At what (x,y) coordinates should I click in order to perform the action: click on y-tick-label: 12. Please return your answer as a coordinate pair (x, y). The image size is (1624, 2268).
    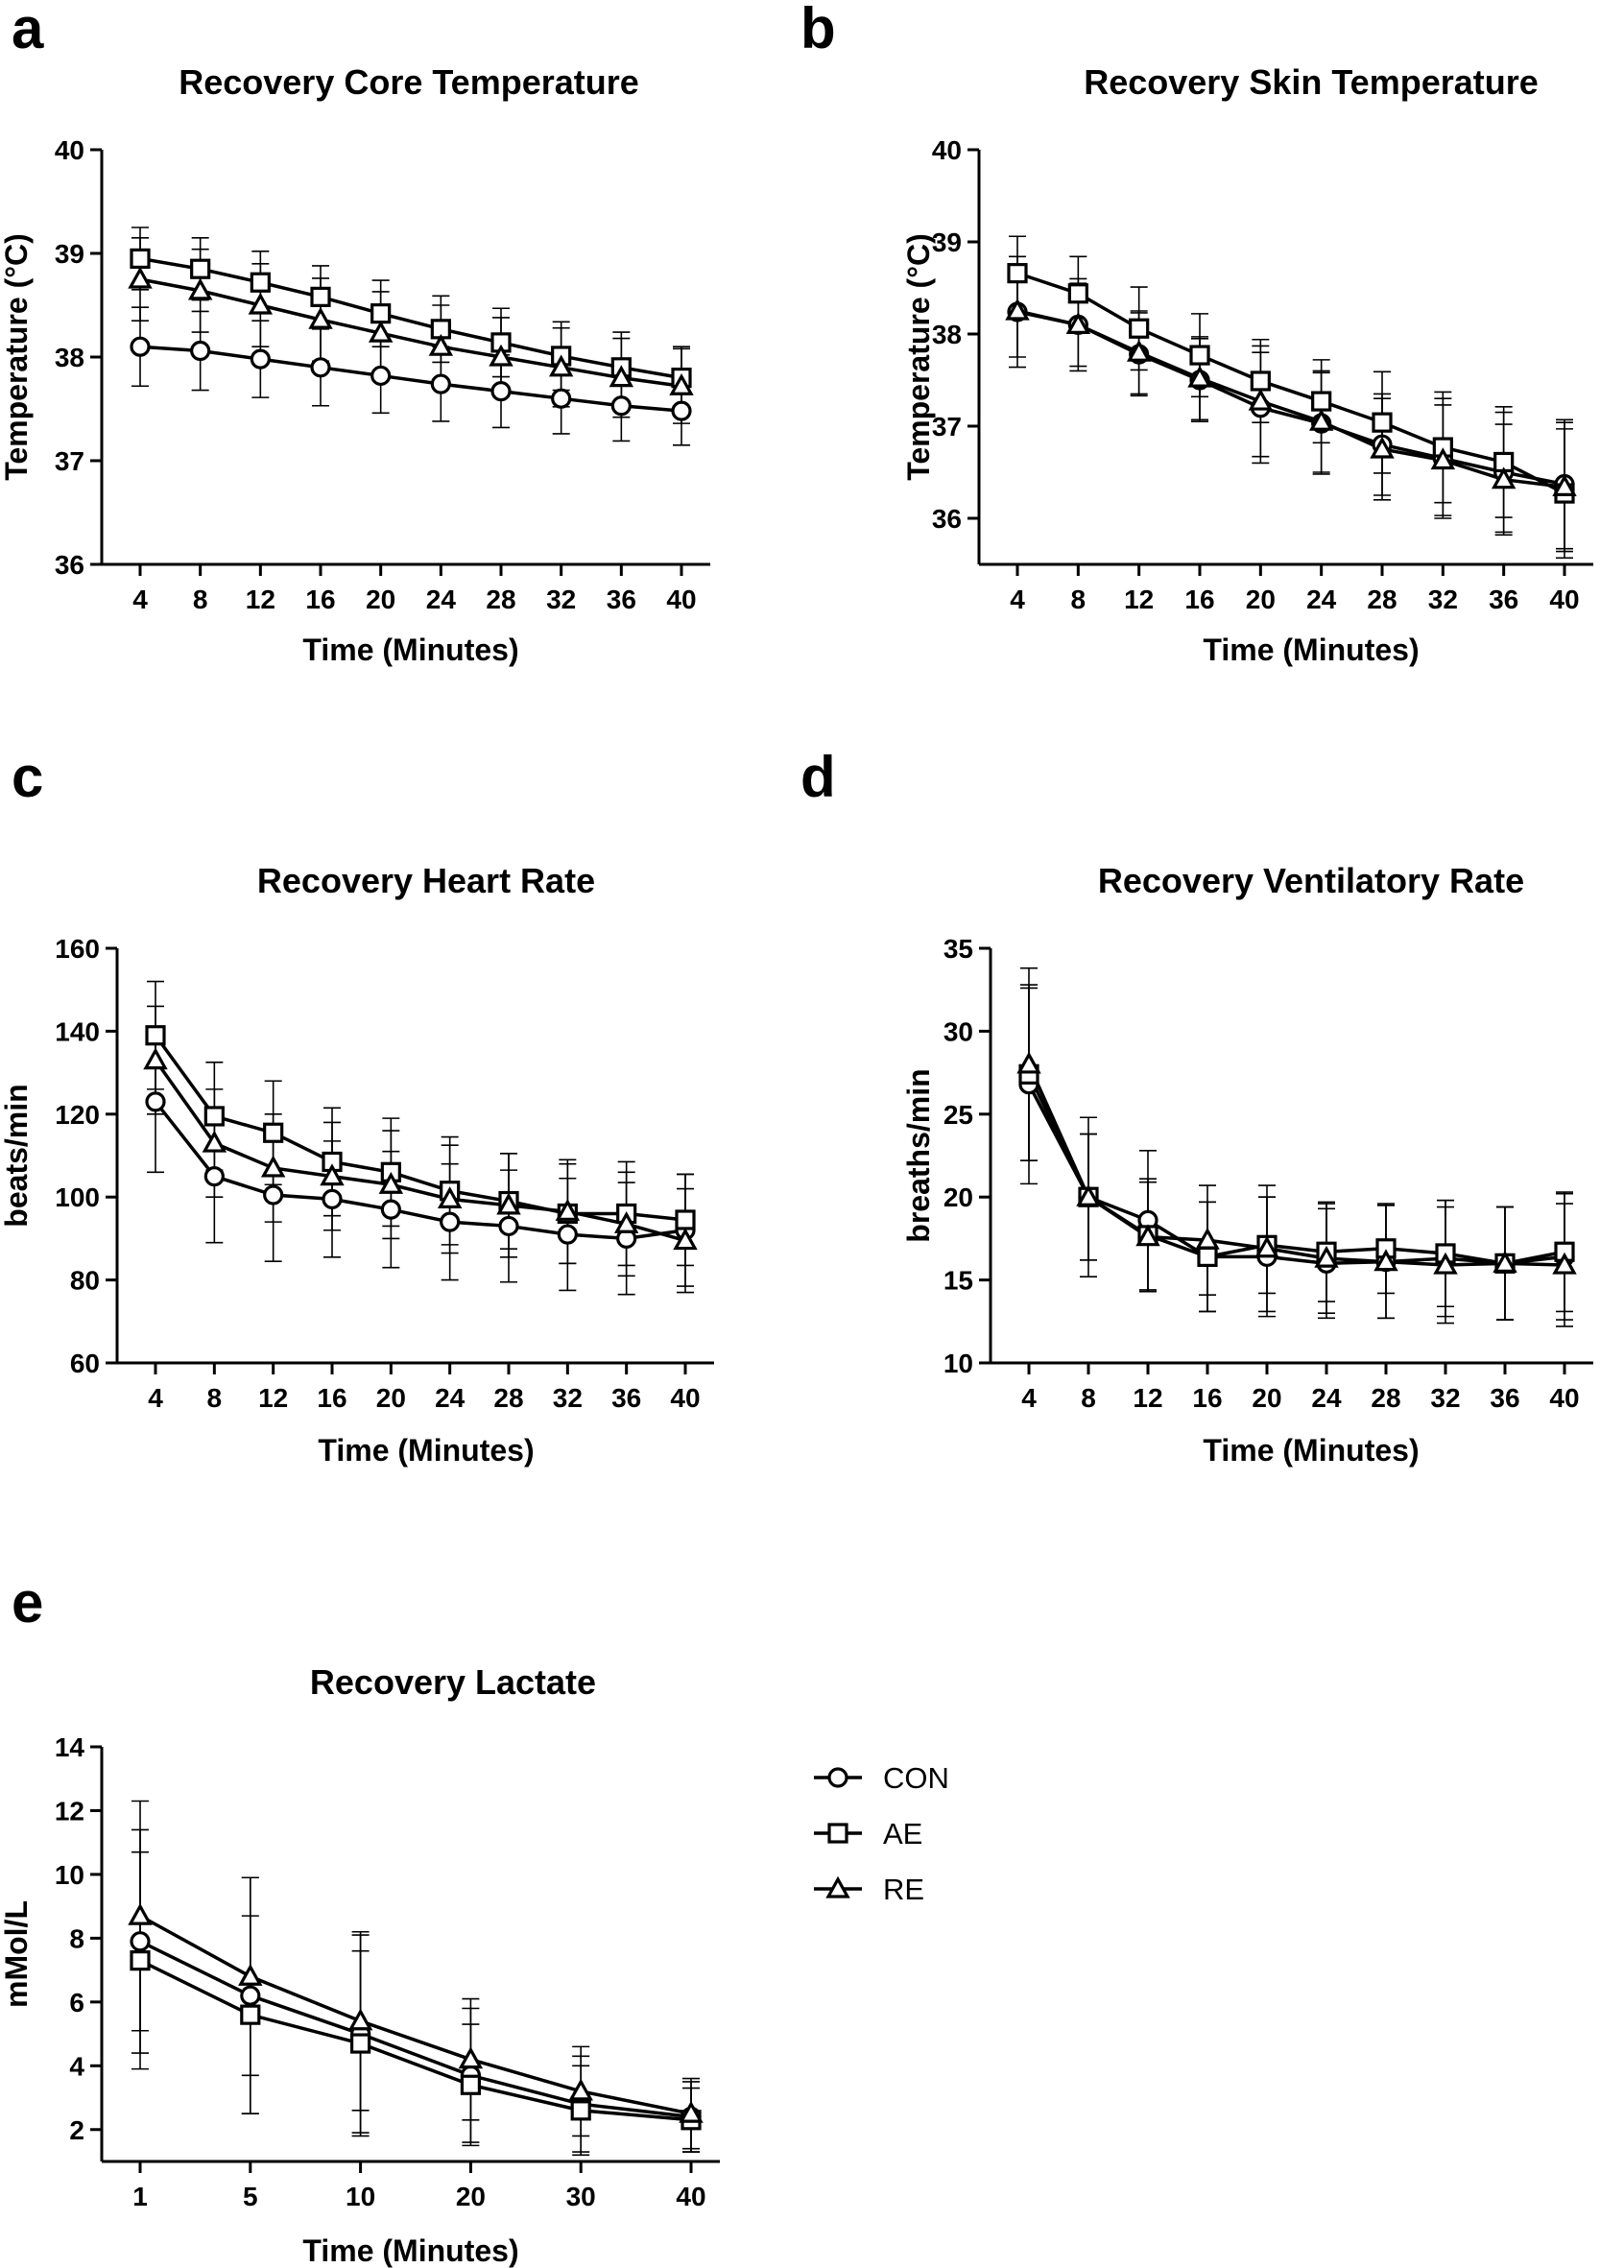
    Looking at the image, I should click on (69, 1811).